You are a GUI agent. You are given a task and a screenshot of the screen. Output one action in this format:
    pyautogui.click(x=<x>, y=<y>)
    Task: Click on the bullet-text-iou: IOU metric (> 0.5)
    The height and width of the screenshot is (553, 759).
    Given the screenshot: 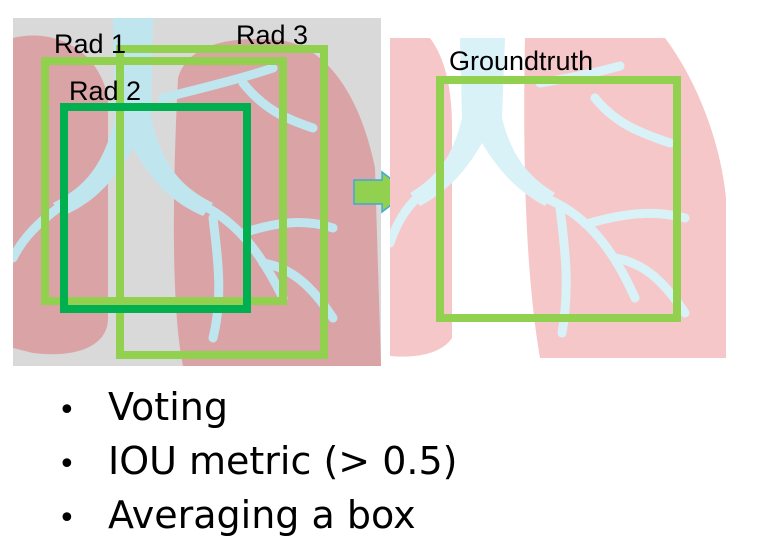 What is the action you would take?
    pyautogui.click(x=283, y=461)
    